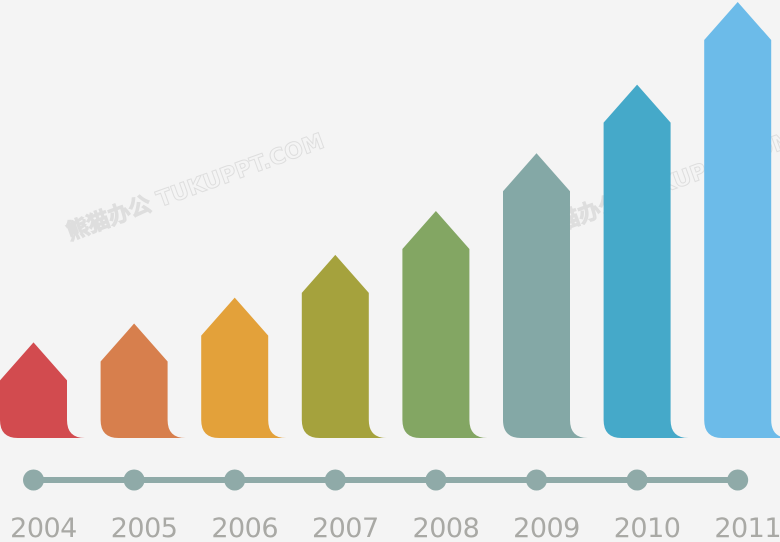 The width and height of the screenshot is (780, 542). I want to click on arrow-bar-2004, so click(42, 390).